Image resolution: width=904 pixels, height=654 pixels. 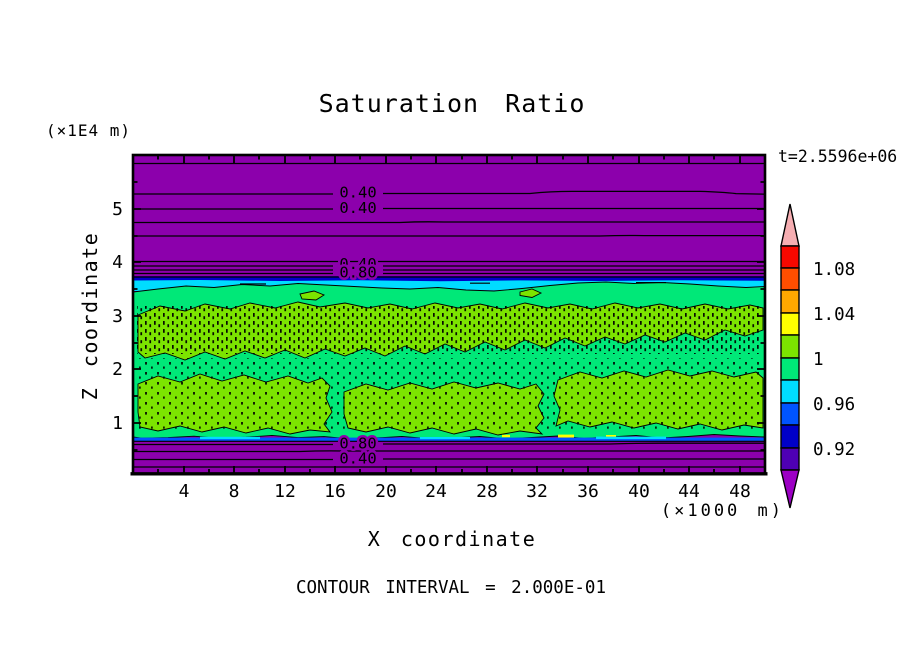 I want to click on y-tick-labels: 5 4 3 2 1, so click(x=117, y=316).